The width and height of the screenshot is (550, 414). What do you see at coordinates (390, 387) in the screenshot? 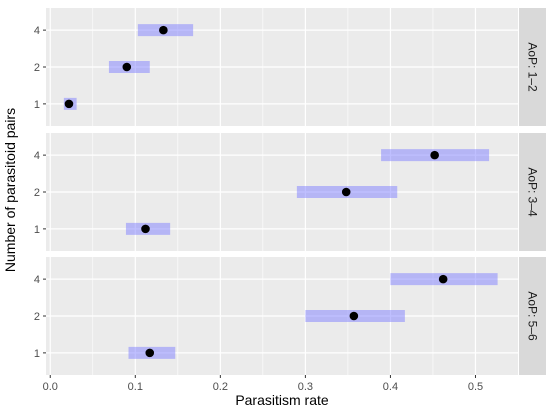
I see `x-tick-label: 0.4` at bounding box center [390, 387].